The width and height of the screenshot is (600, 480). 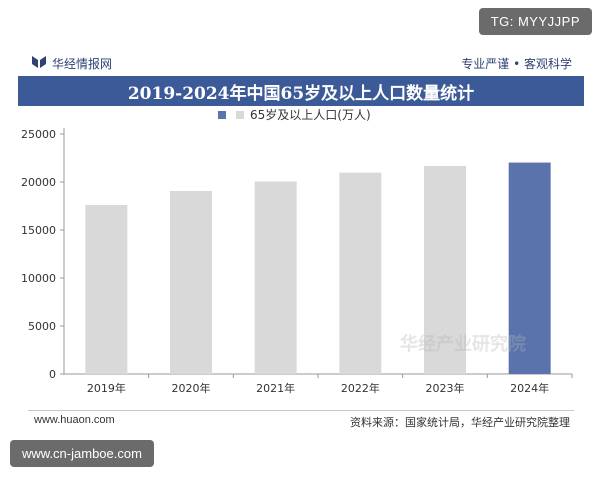 I want to click on chart-title: 2019-2024年中国65岁及以上人口数量统计, so click(x=301, y=93).